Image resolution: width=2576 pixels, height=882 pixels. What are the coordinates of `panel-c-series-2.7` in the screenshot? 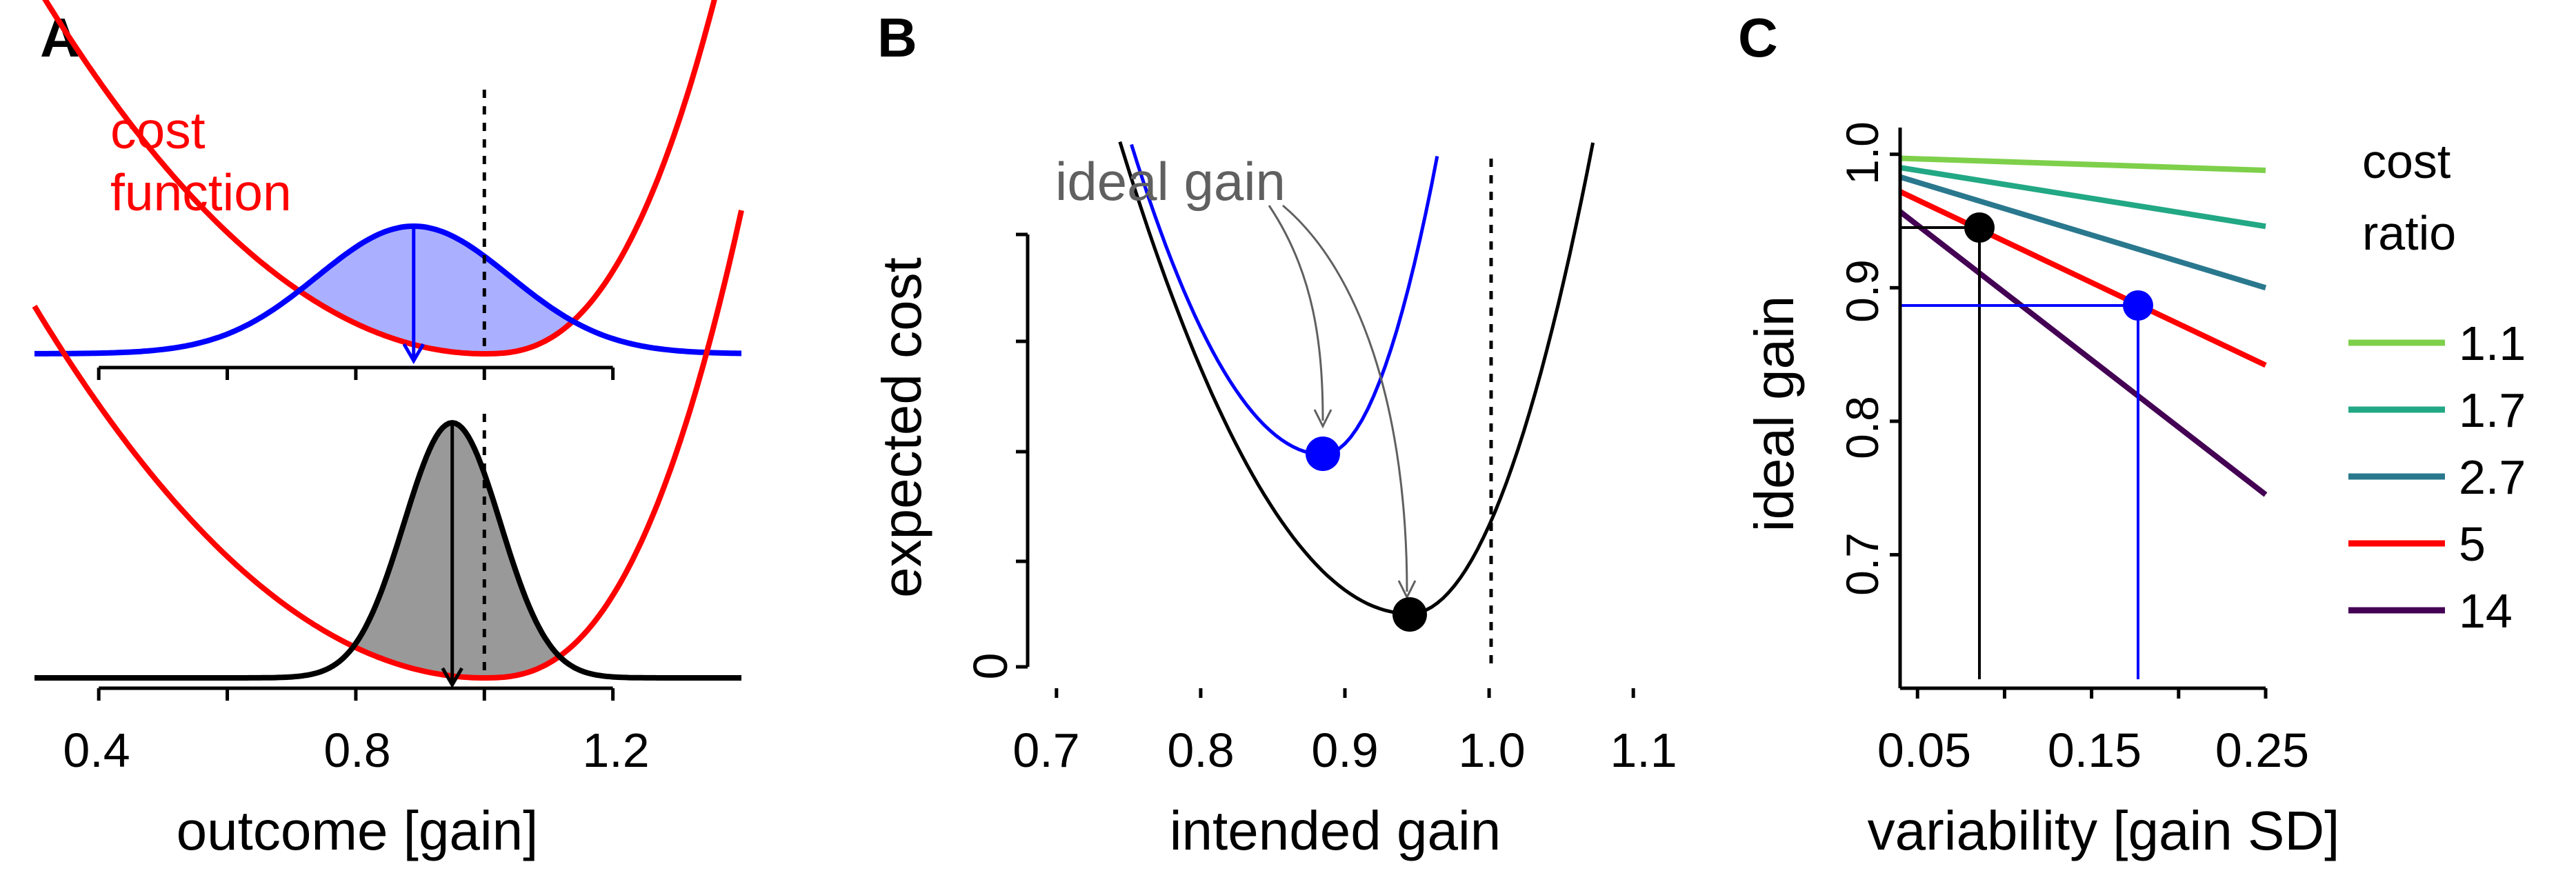 It's located at (2083, 233).